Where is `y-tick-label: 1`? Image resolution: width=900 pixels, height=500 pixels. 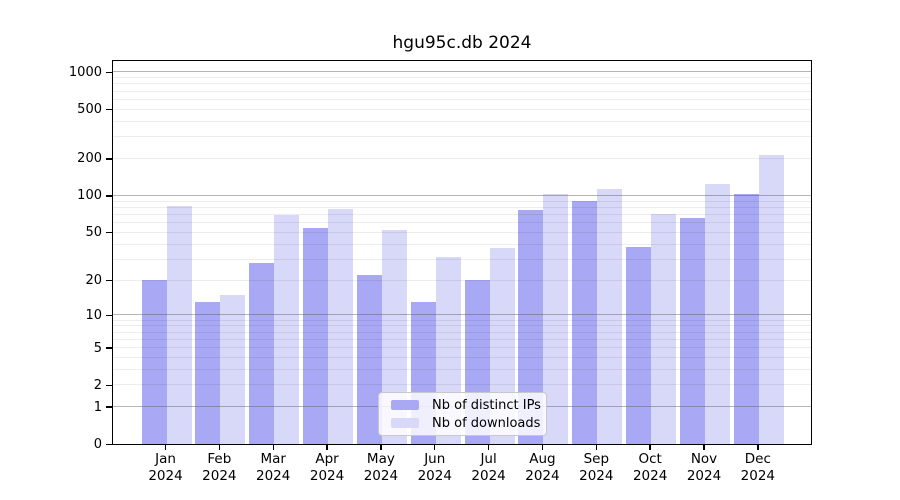 y-tick-label: 1 is located at coordinates (97, 407).